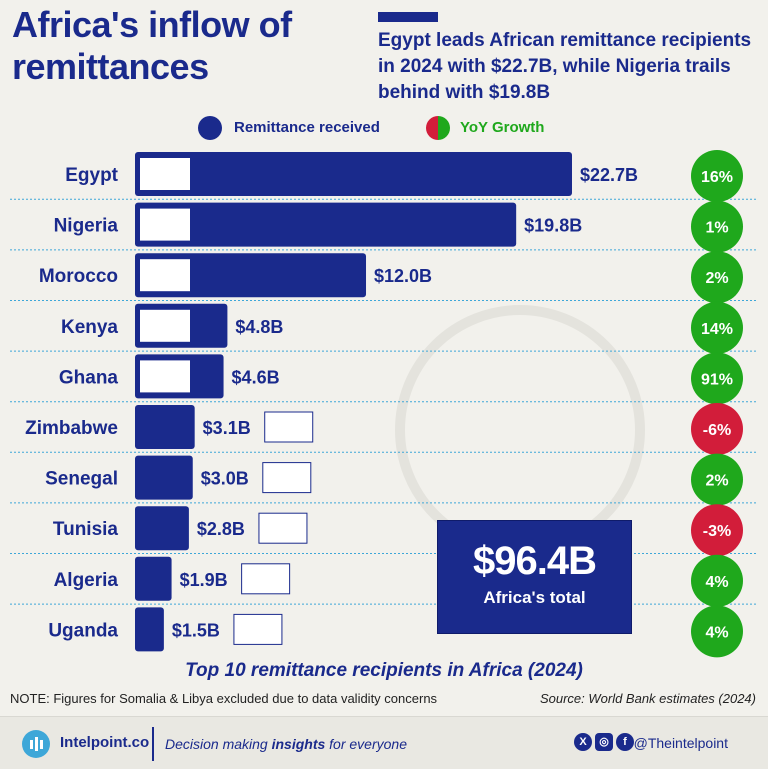  Describe the element at coordinates (583, 742) in the screenshot. I see `x-icon: X` at that location.